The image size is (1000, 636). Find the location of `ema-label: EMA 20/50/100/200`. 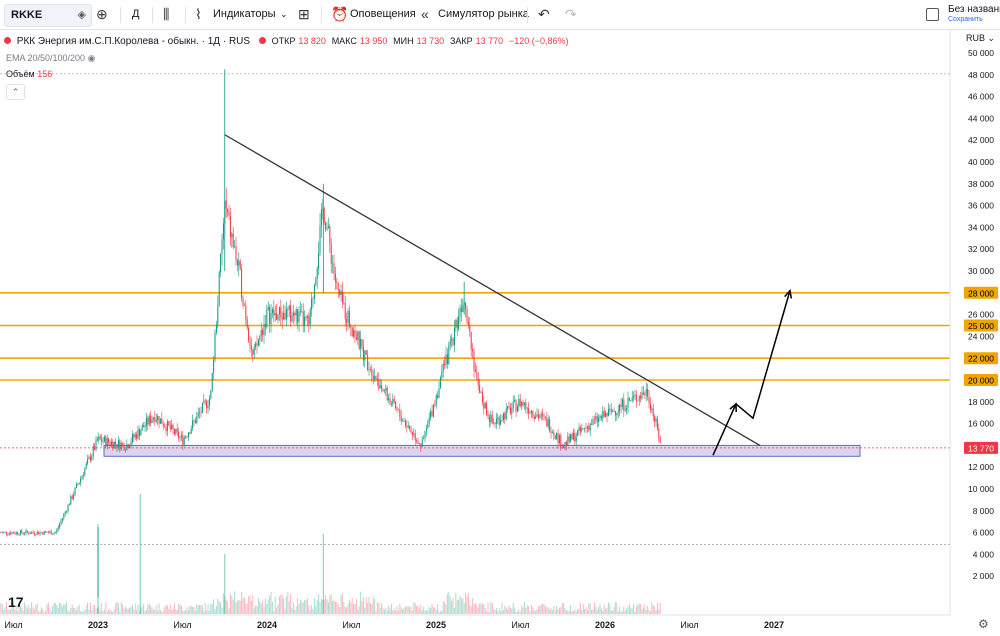

ema-label: EMA 20/50/100/200 is located at coordinates (46, 58).